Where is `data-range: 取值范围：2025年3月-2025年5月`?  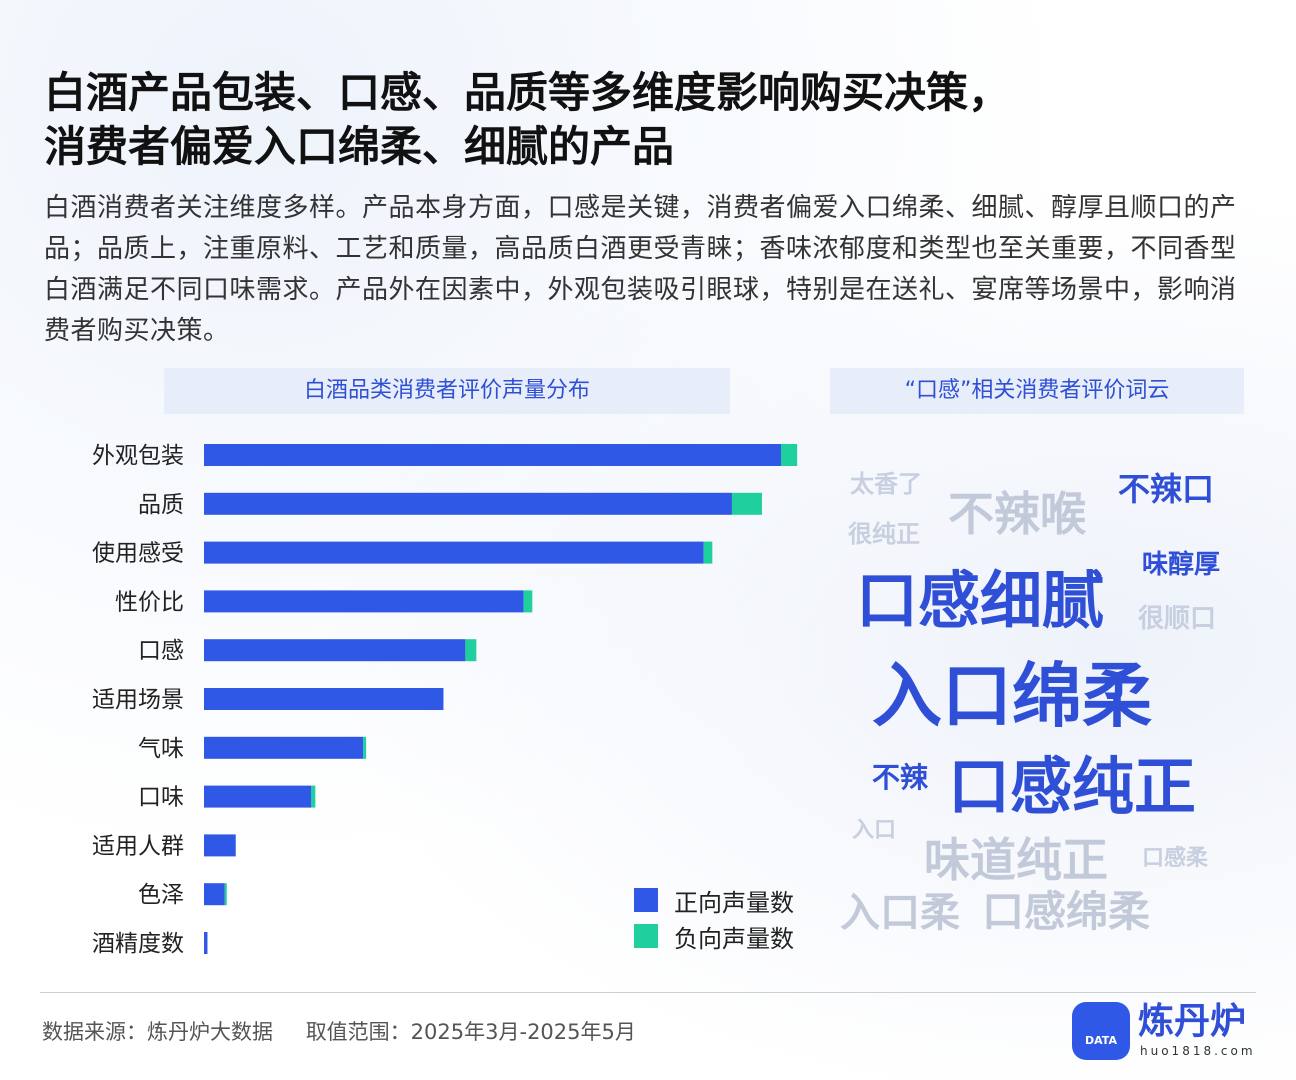
data-range: 取值范围：2025年3月-2025年5月 is located at coordinates (470, 1032).